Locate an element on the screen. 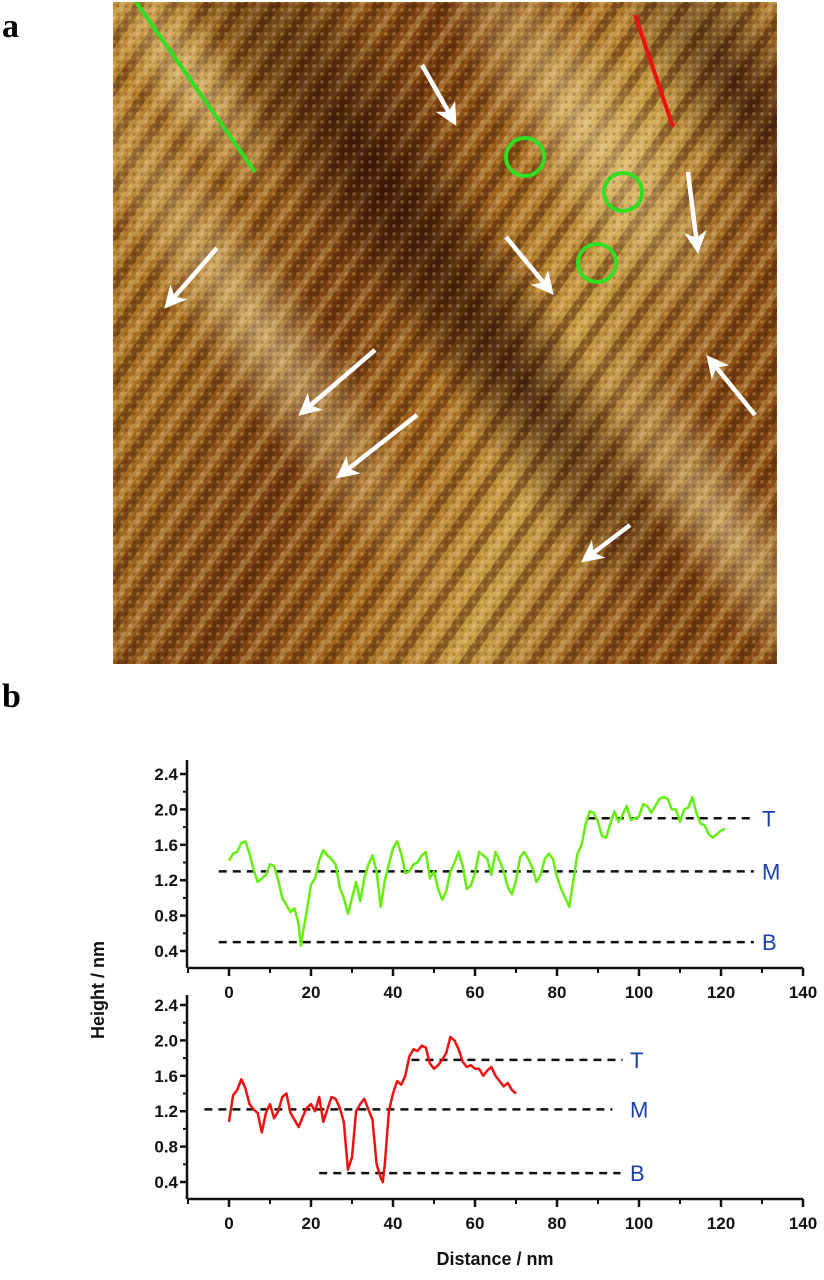 Image resolution: width=824 pixels, height=1280 pixels. panel-b-label: b is located at coordinates (11, 696).